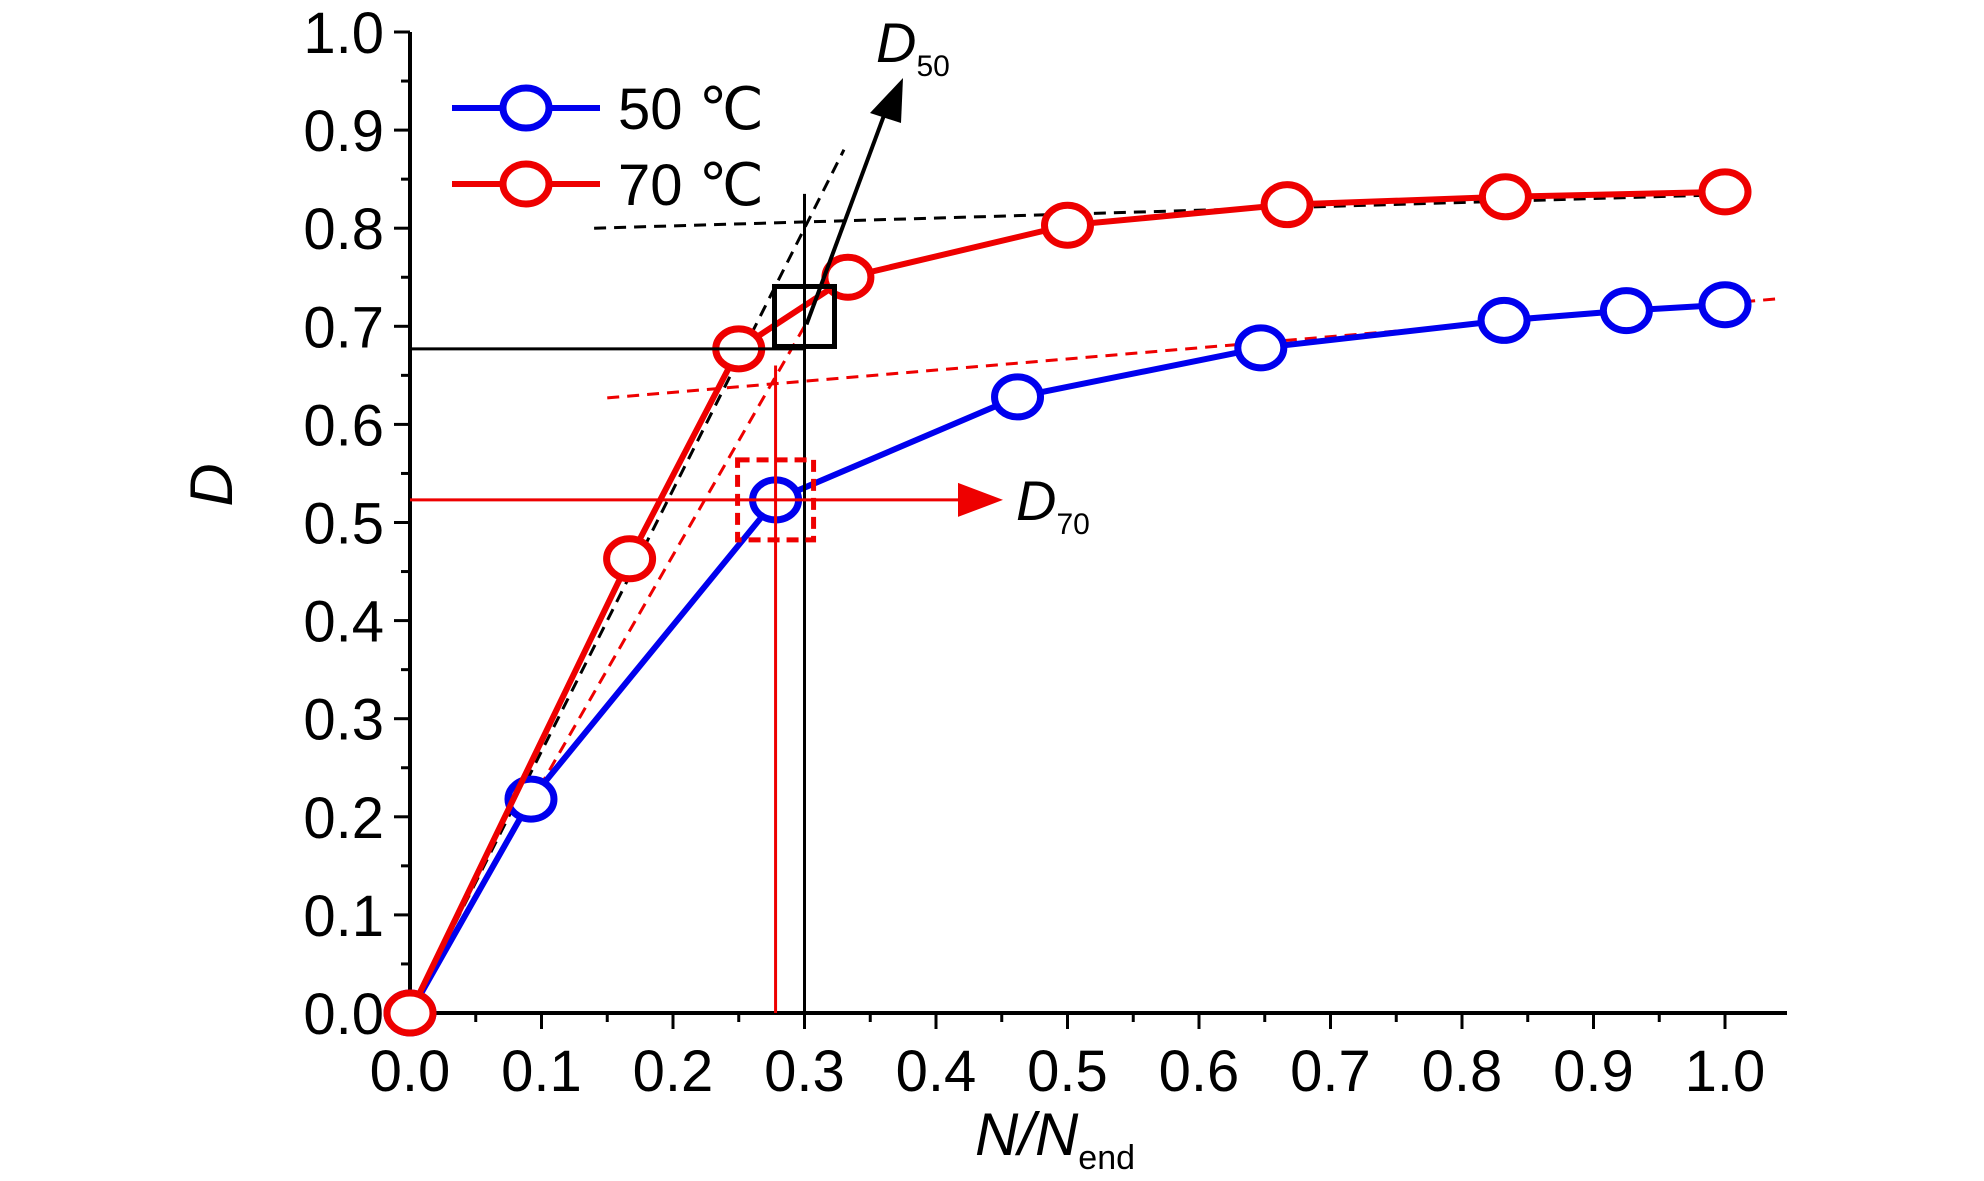 This screenshot has width=1984, height=1181. Describe the element at coordinates (211, 484) in the screenshot. I see `y-axis-label: D` at that location.